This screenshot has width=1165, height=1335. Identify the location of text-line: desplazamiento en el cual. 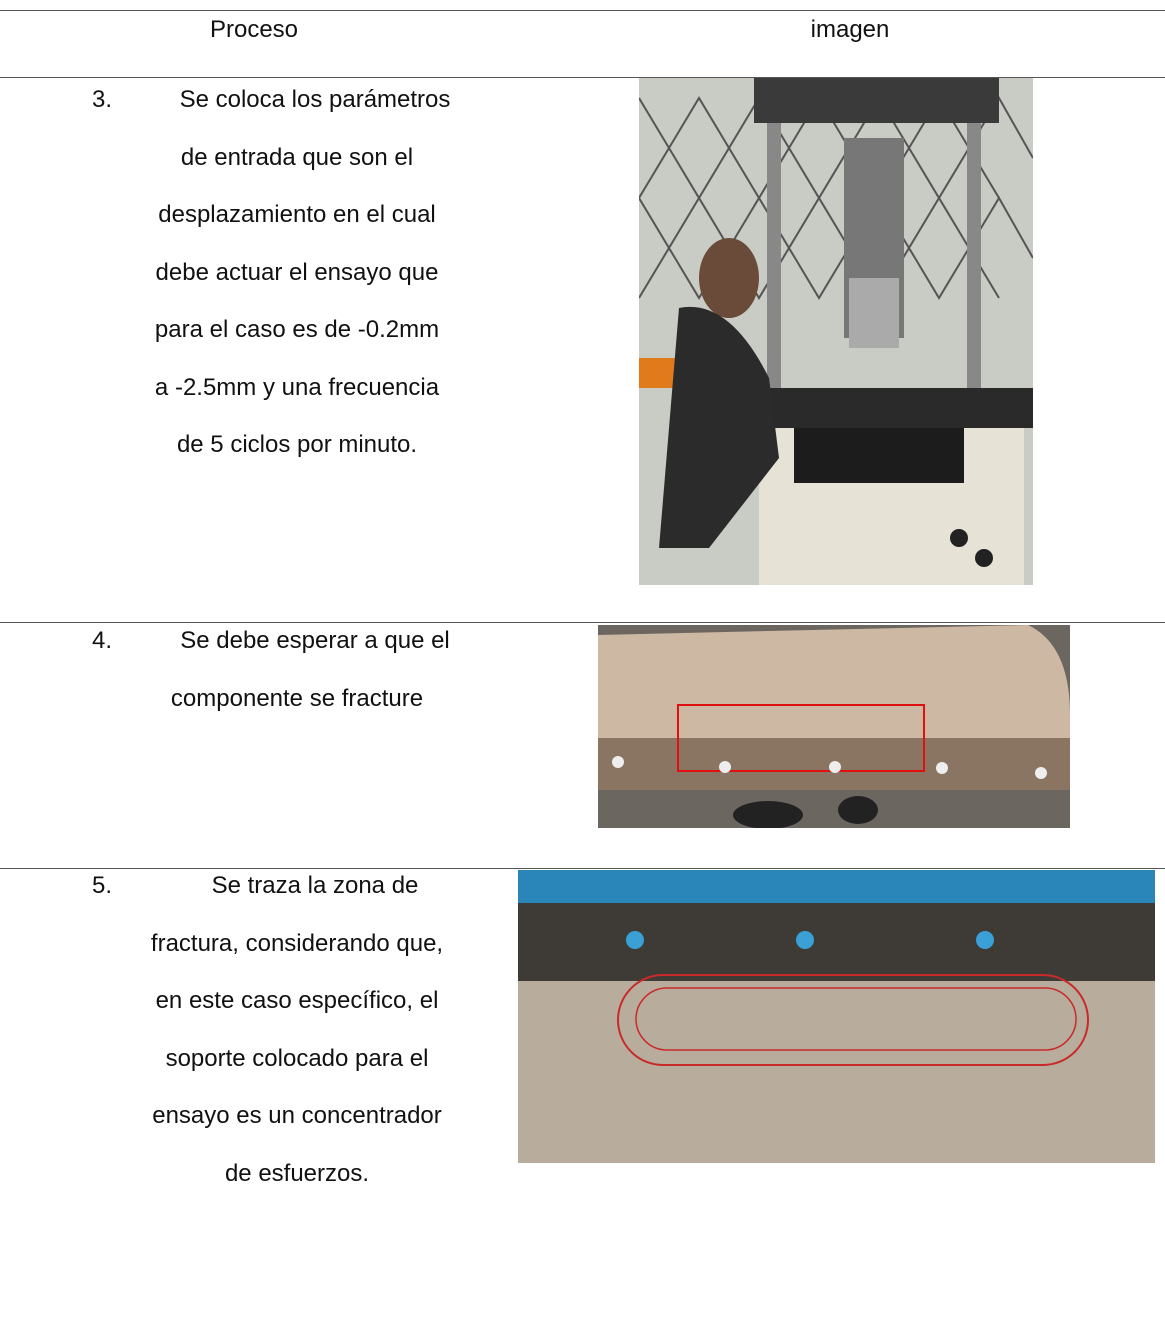
(297, 214).